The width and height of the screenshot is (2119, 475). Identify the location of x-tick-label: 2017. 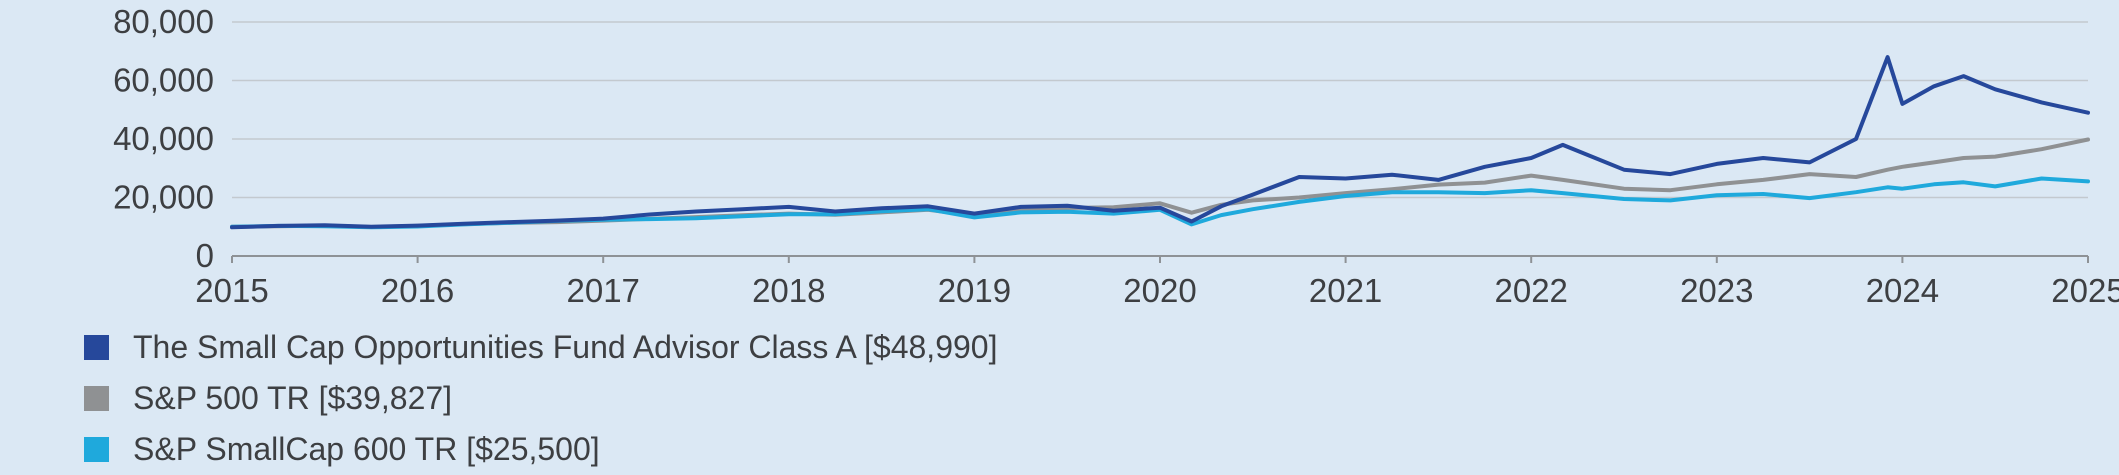
(602, 290).